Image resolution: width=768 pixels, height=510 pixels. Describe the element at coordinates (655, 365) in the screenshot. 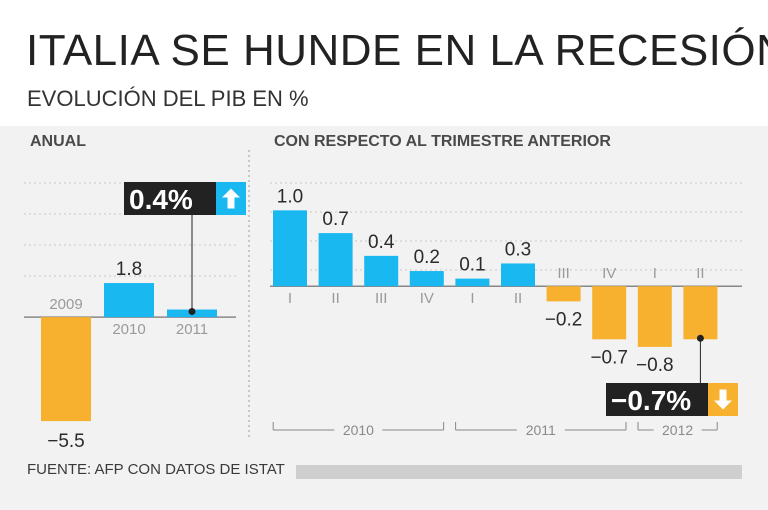

I see `quarterly-value-label: −0.8` at that location.